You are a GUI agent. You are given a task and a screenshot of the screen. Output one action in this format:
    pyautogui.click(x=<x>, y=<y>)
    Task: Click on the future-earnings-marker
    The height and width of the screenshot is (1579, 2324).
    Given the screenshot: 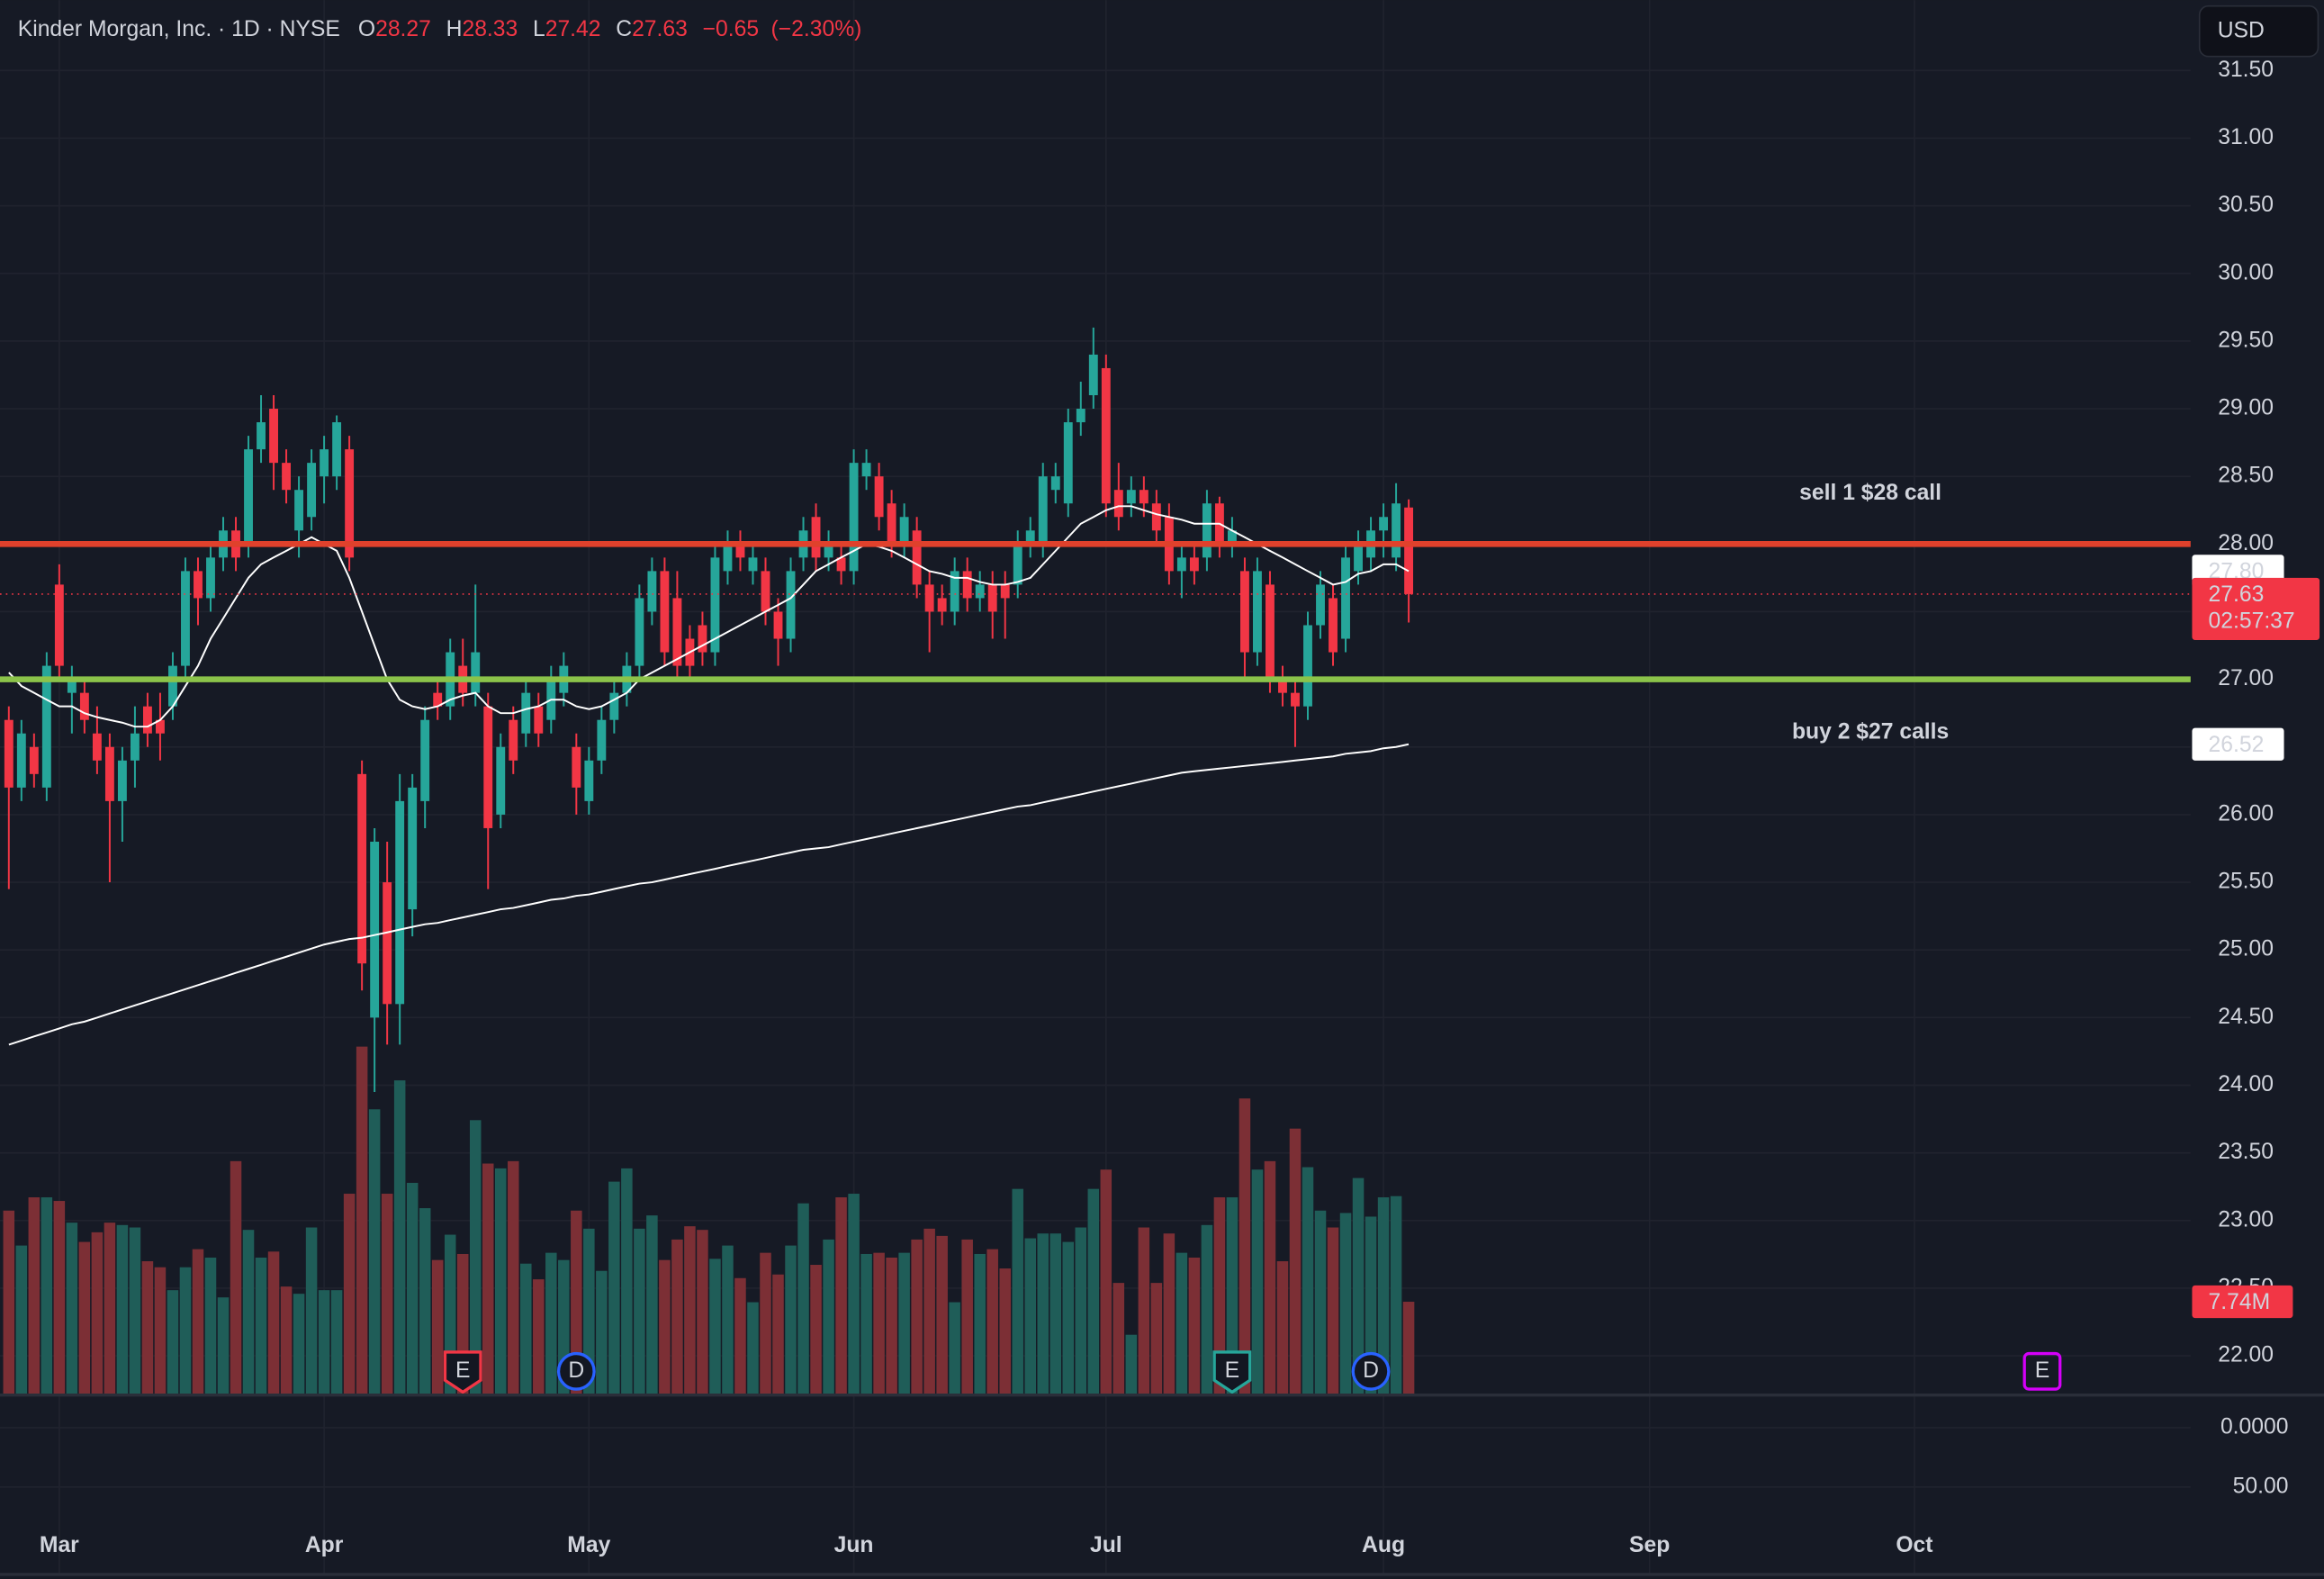 What is the action you would take?
    pyautogui.click(x=2042, y=1371)
    